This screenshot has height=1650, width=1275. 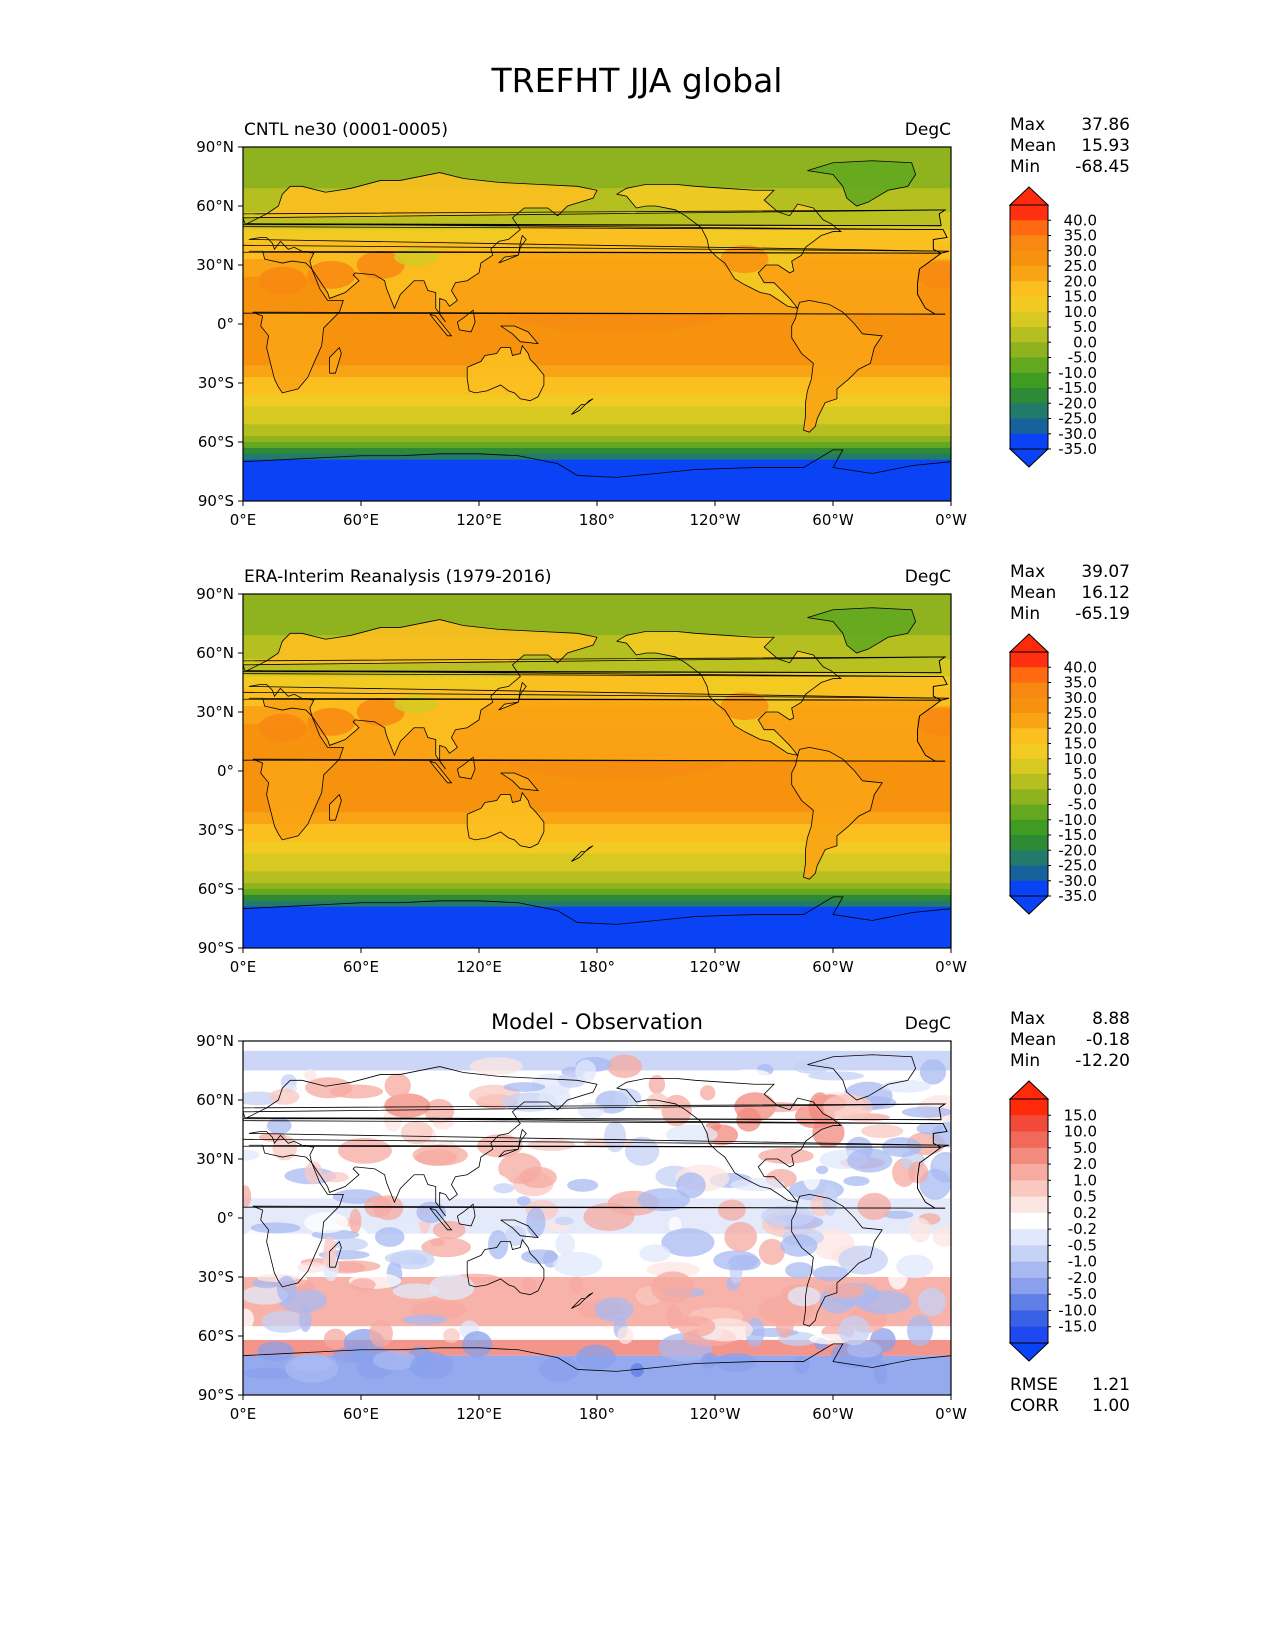 I want to click on colorbar-label: -15.0, so click(x=1077, y=1327).